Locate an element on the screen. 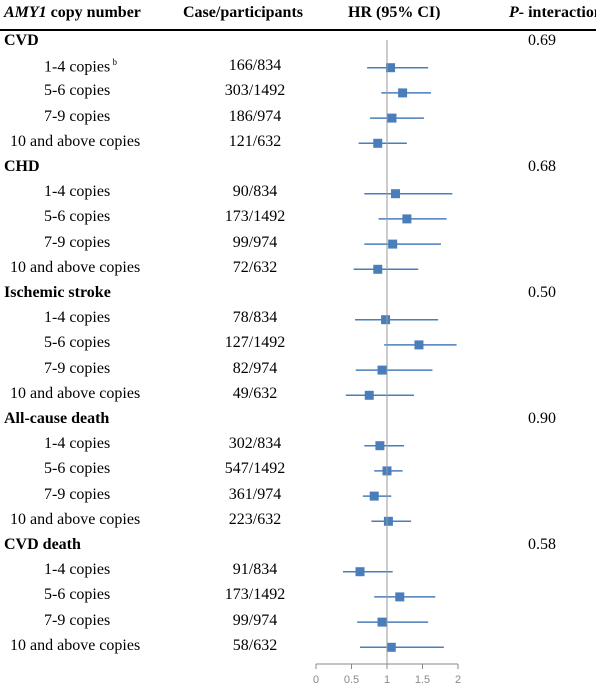 This screenshot has width=596, height=698. group-label: All-cause death is located at coordinates (57, 418).